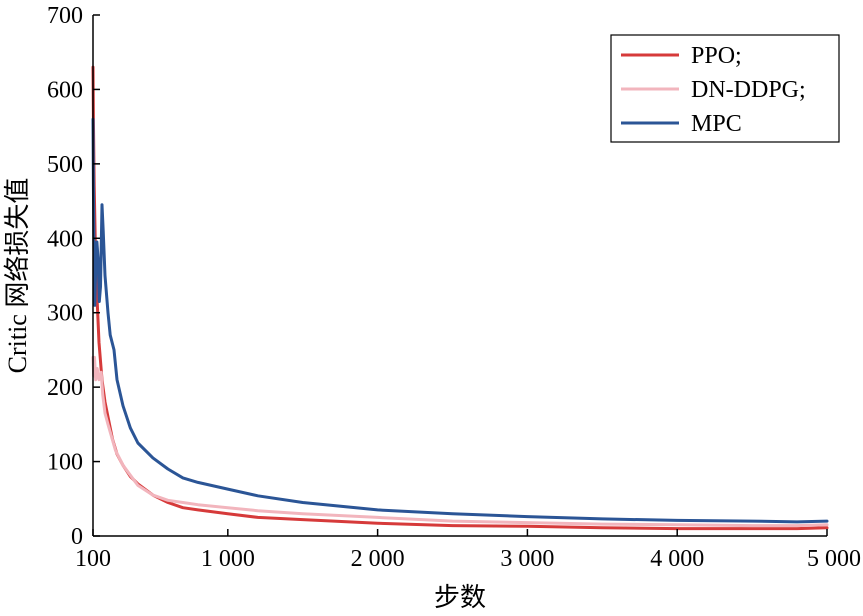 This screenshot has width=863, height=616. Describe the element at coordinates (17, 276) in the screenshot. I see `y-axis-title: Critic 网络损失值` at that location.